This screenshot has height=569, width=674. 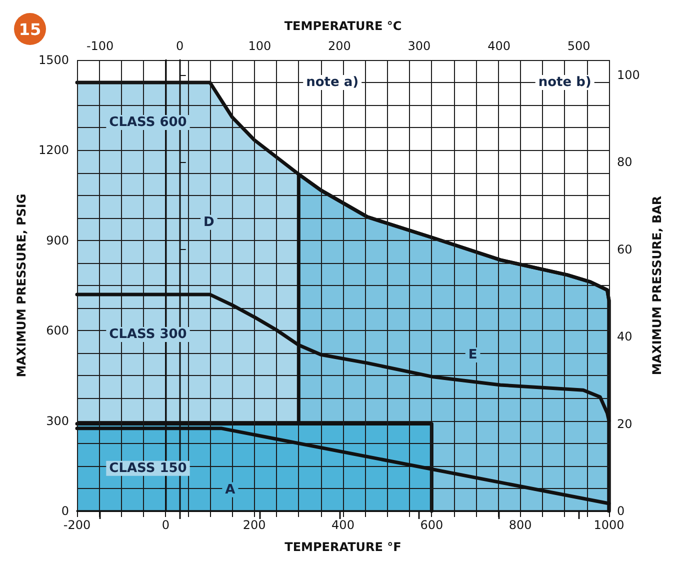 I want to click on text: CLASS 300, so click(x=148, y=334).